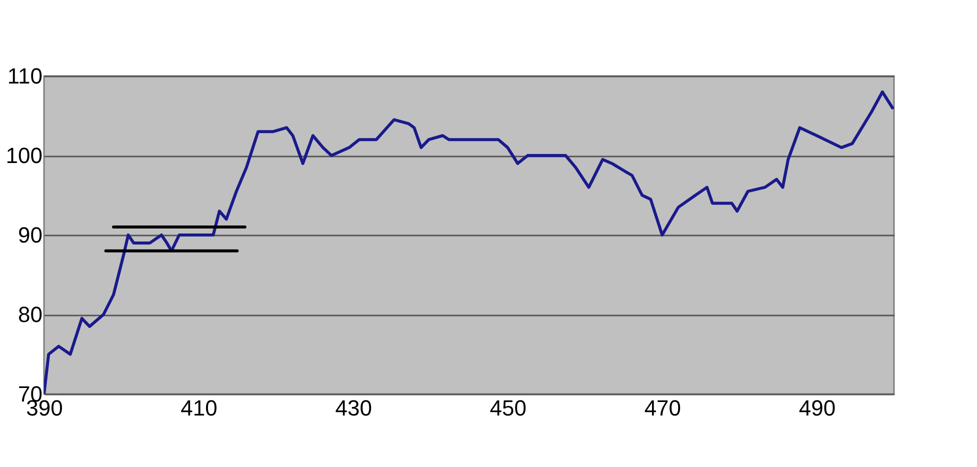 This screenshot has height=467, width=977. Describe the element at coordinates (817, 408) in the screenshot. I see `x-tick-label: 490` at that location.